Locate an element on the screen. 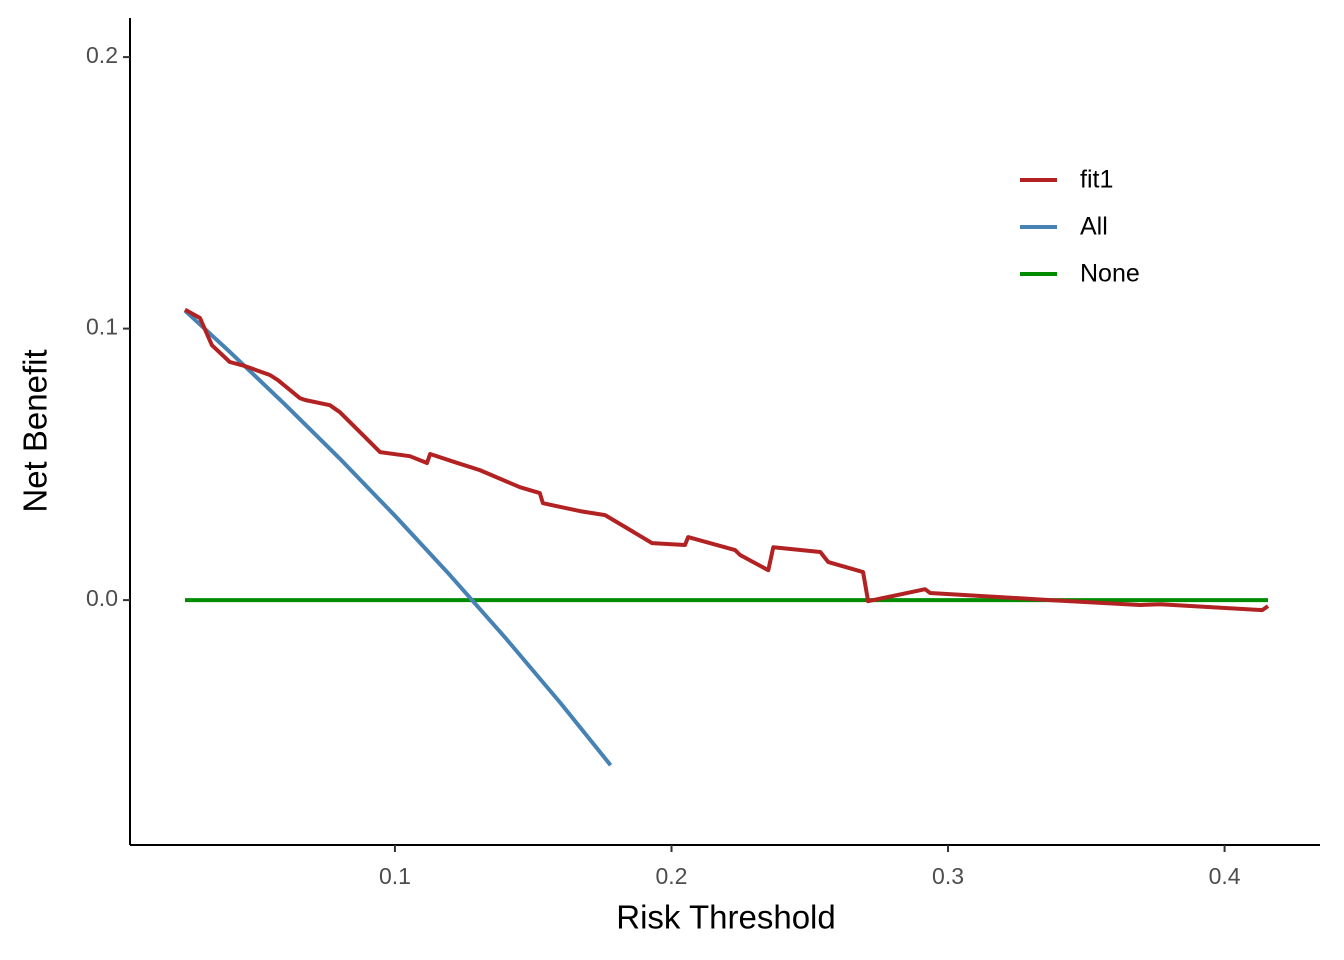 This screenshot has width=1344, height=960. y-tick-label: 0.2 is located at coordinates (102, 55).